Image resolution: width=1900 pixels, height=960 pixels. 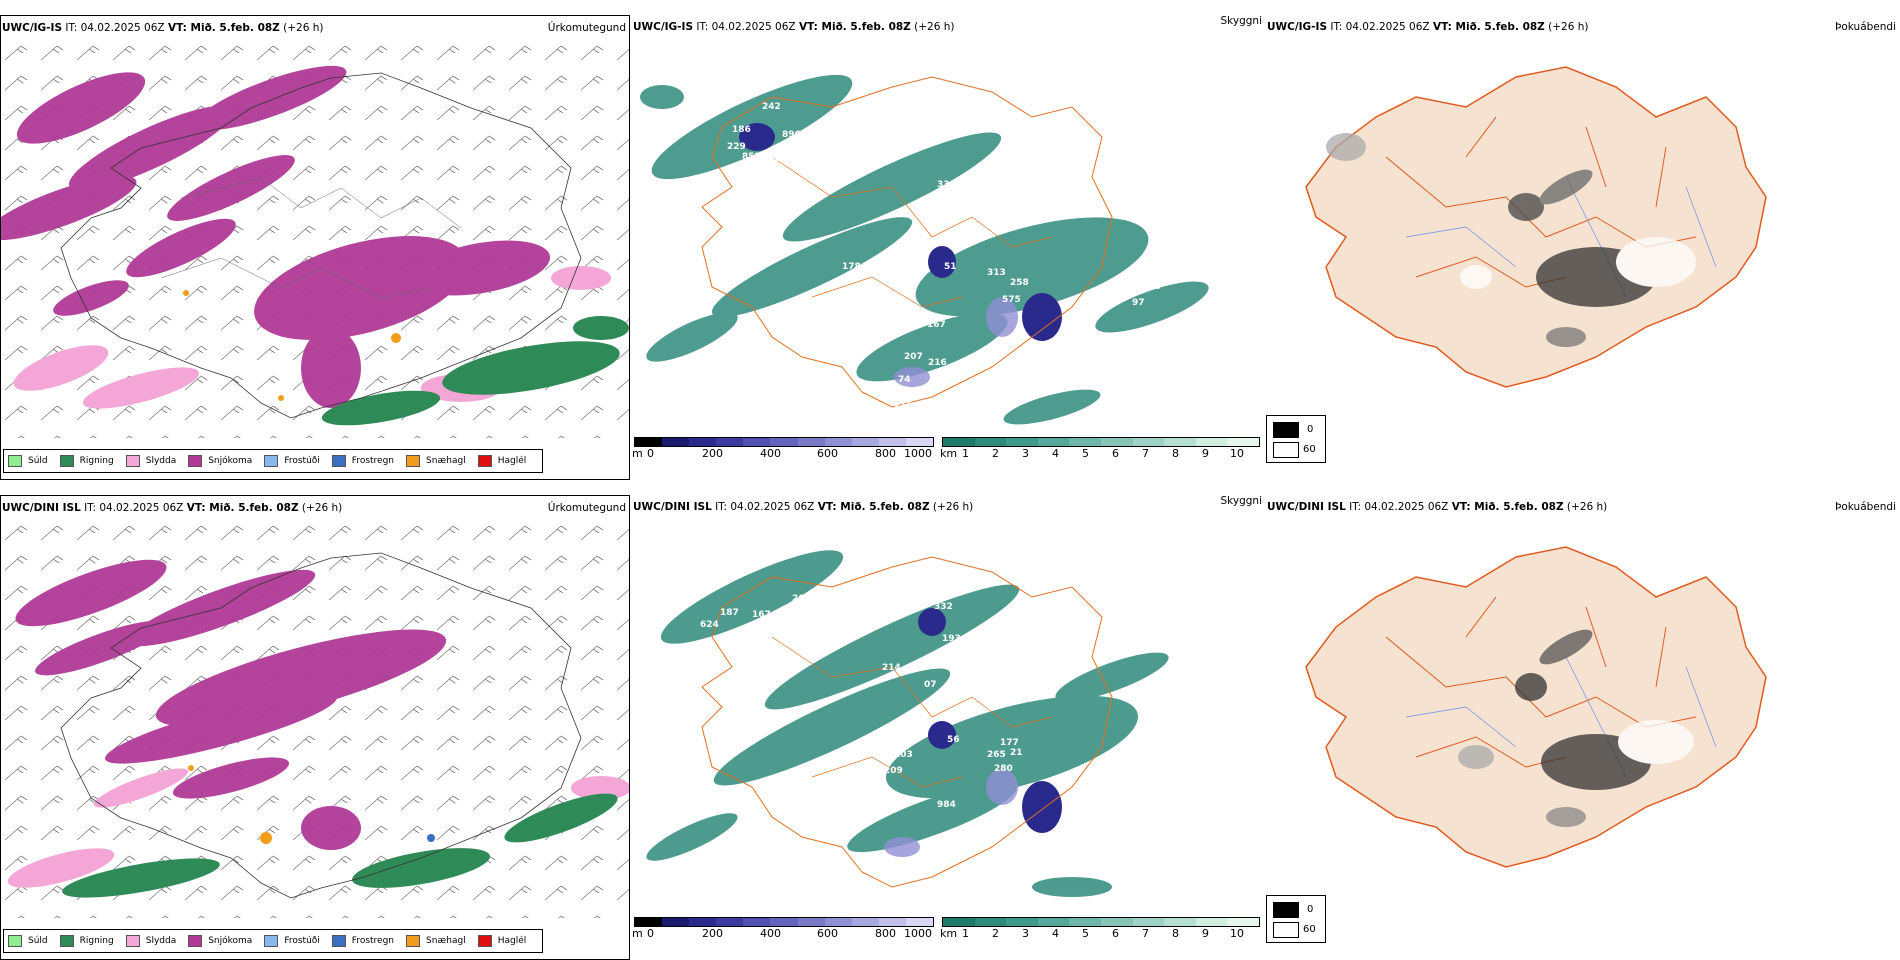 I want to click on legend-item: Rigning, so click(x=86, y=461).